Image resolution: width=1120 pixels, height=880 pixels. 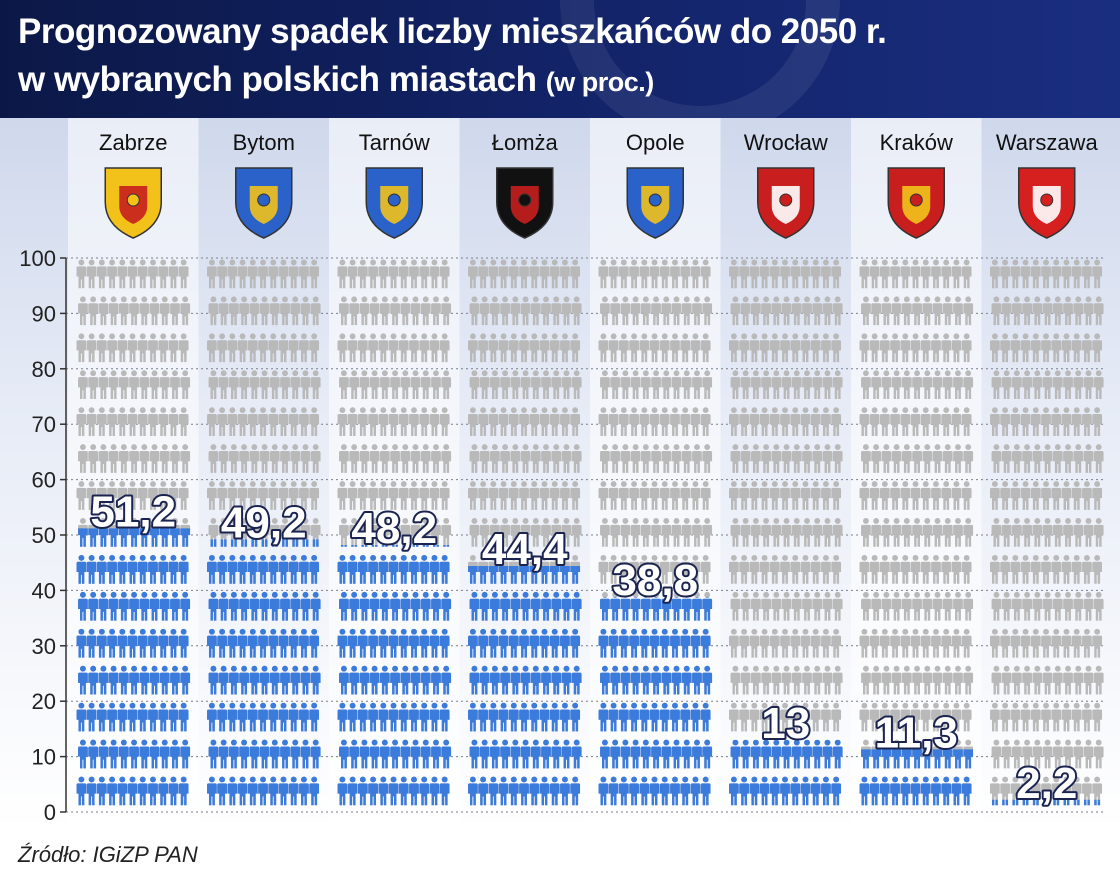 I want to click on category-label: Łomża, so click(x=525, y=142).